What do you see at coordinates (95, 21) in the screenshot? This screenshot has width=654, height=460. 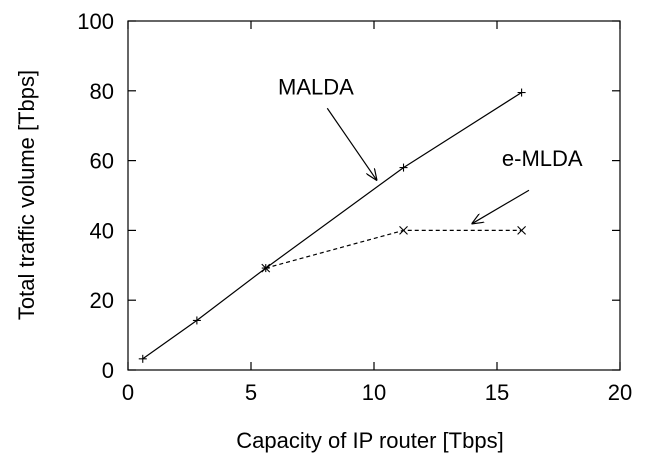 I see `y-tick-label: 100` at bounding box center [95, 21].